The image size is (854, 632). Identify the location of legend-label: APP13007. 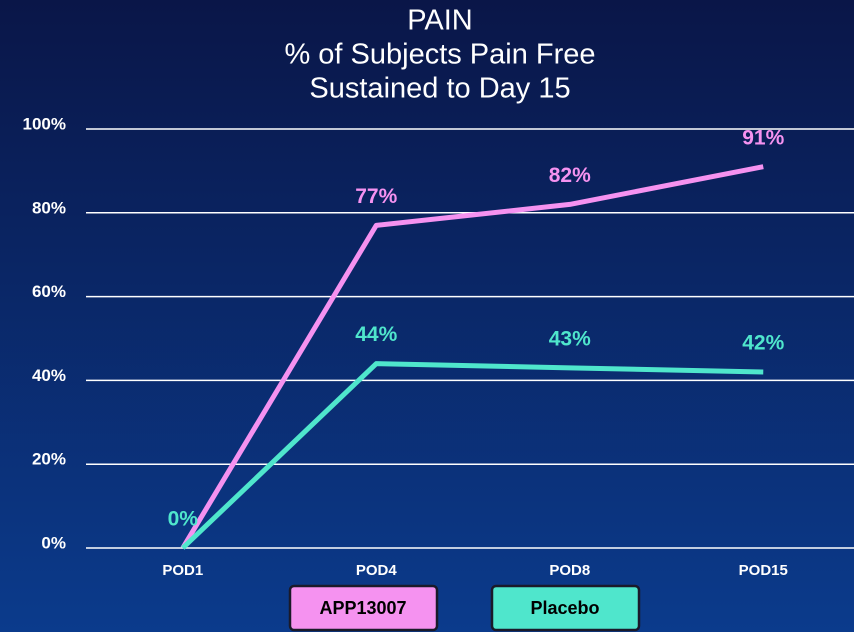
(362, 608).